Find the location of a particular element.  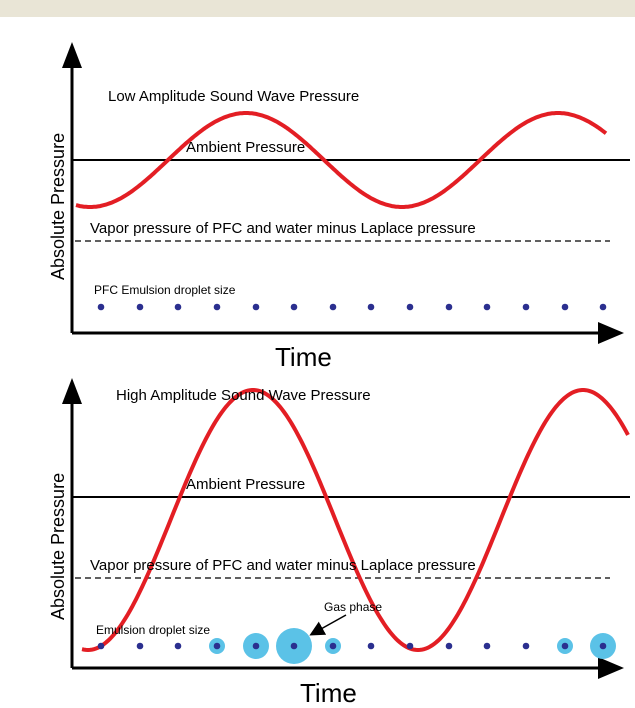

gas-phase-label: Gas phase is located at coordinates (353, 607).